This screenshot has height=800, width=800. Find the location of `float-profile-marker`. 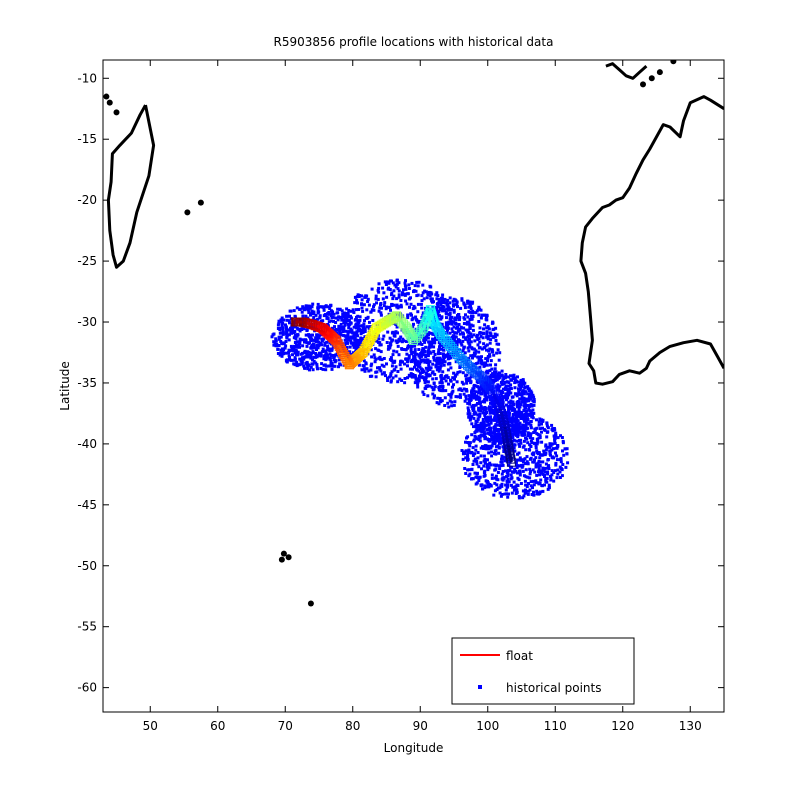

float-profile-marker is located at coordinates (498, 404).